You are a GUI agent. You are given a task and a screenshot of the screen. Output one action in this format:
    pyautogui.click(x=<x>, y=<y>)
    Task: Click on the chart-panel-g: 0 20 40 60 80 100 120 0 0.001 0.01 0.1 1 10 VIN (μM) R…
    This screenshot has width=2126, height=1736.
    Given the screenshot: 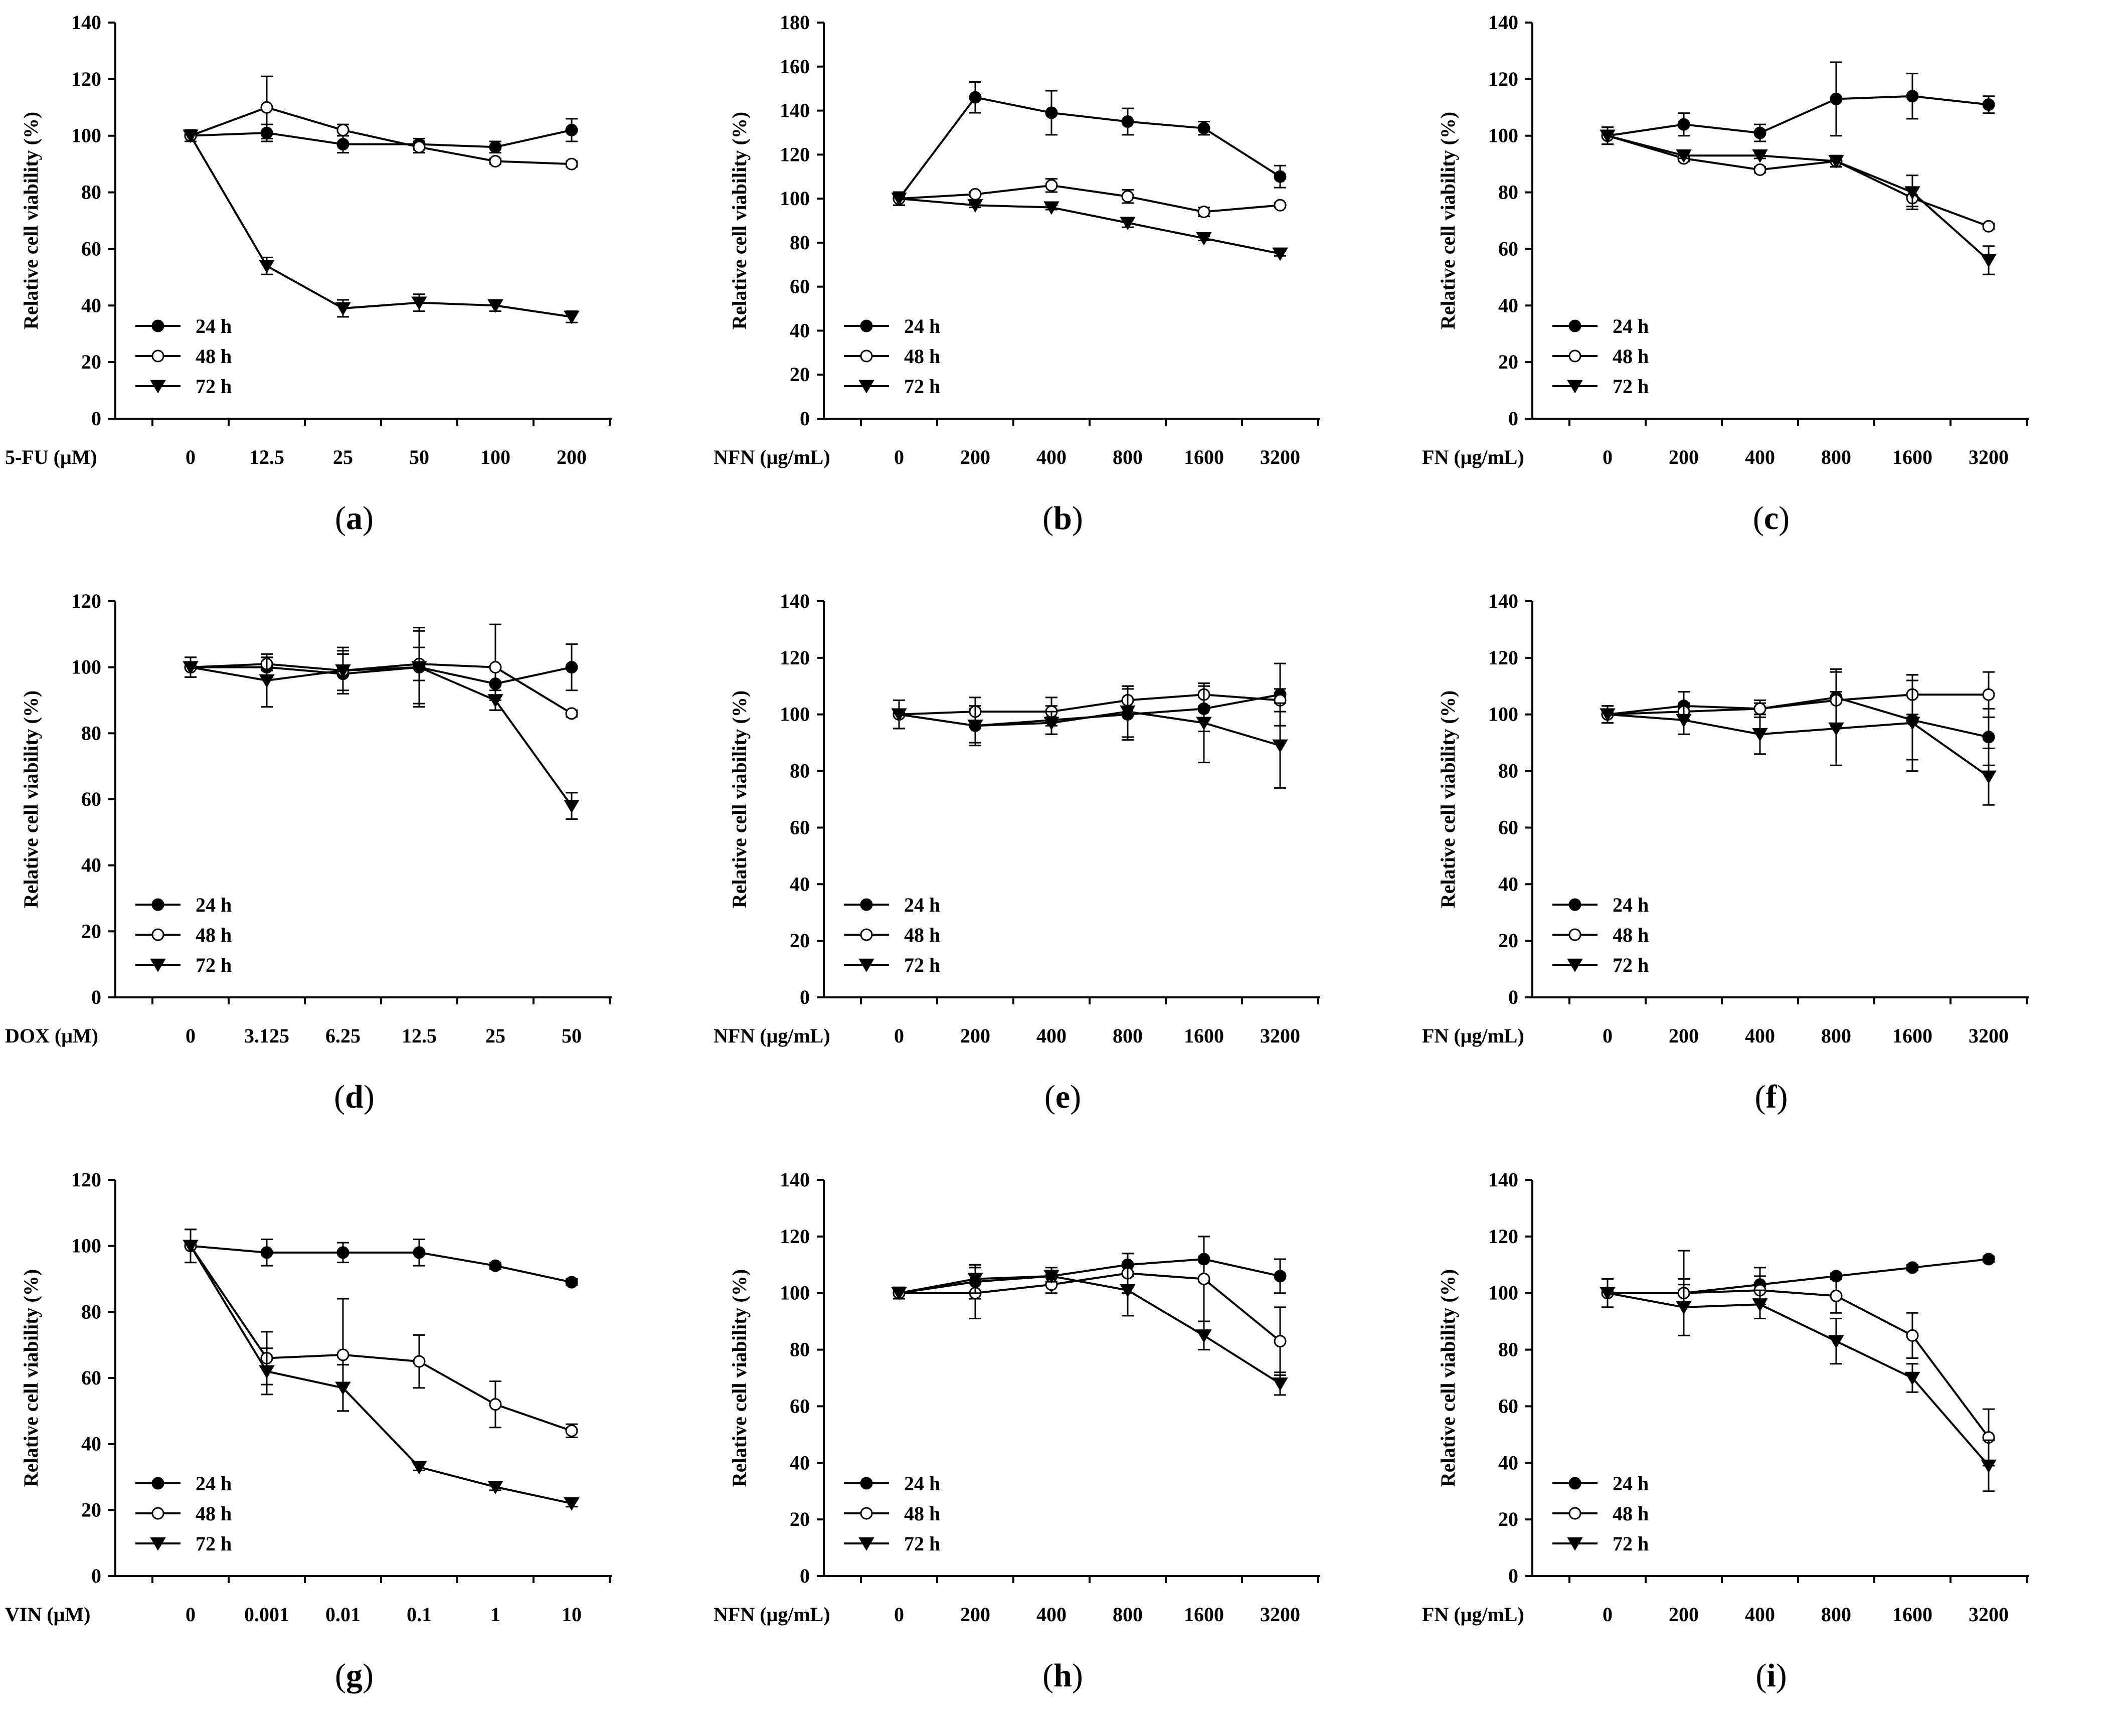 What is the action you would take?
    pyautogui.click(x=354, y=1446)
    